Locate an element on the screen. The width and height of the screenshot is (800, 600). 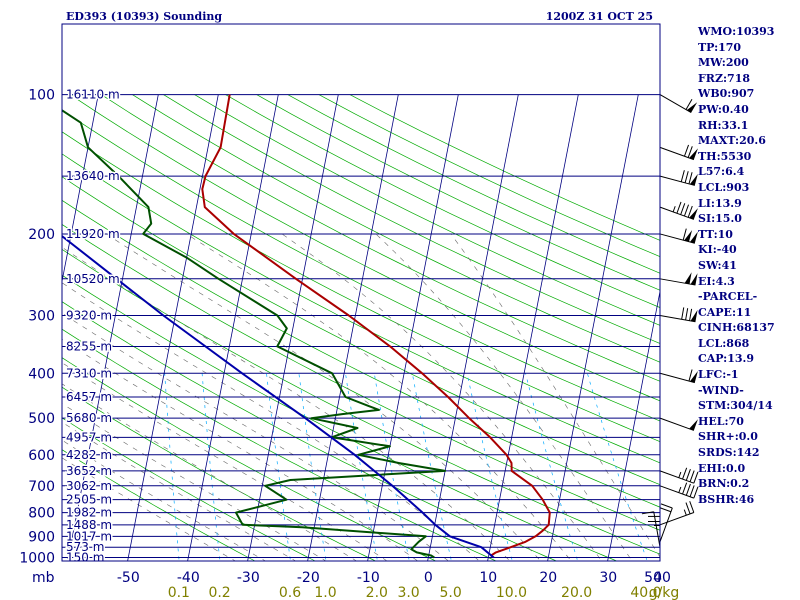
index-item: BSHR:46 is located at coordinates (726, 499).